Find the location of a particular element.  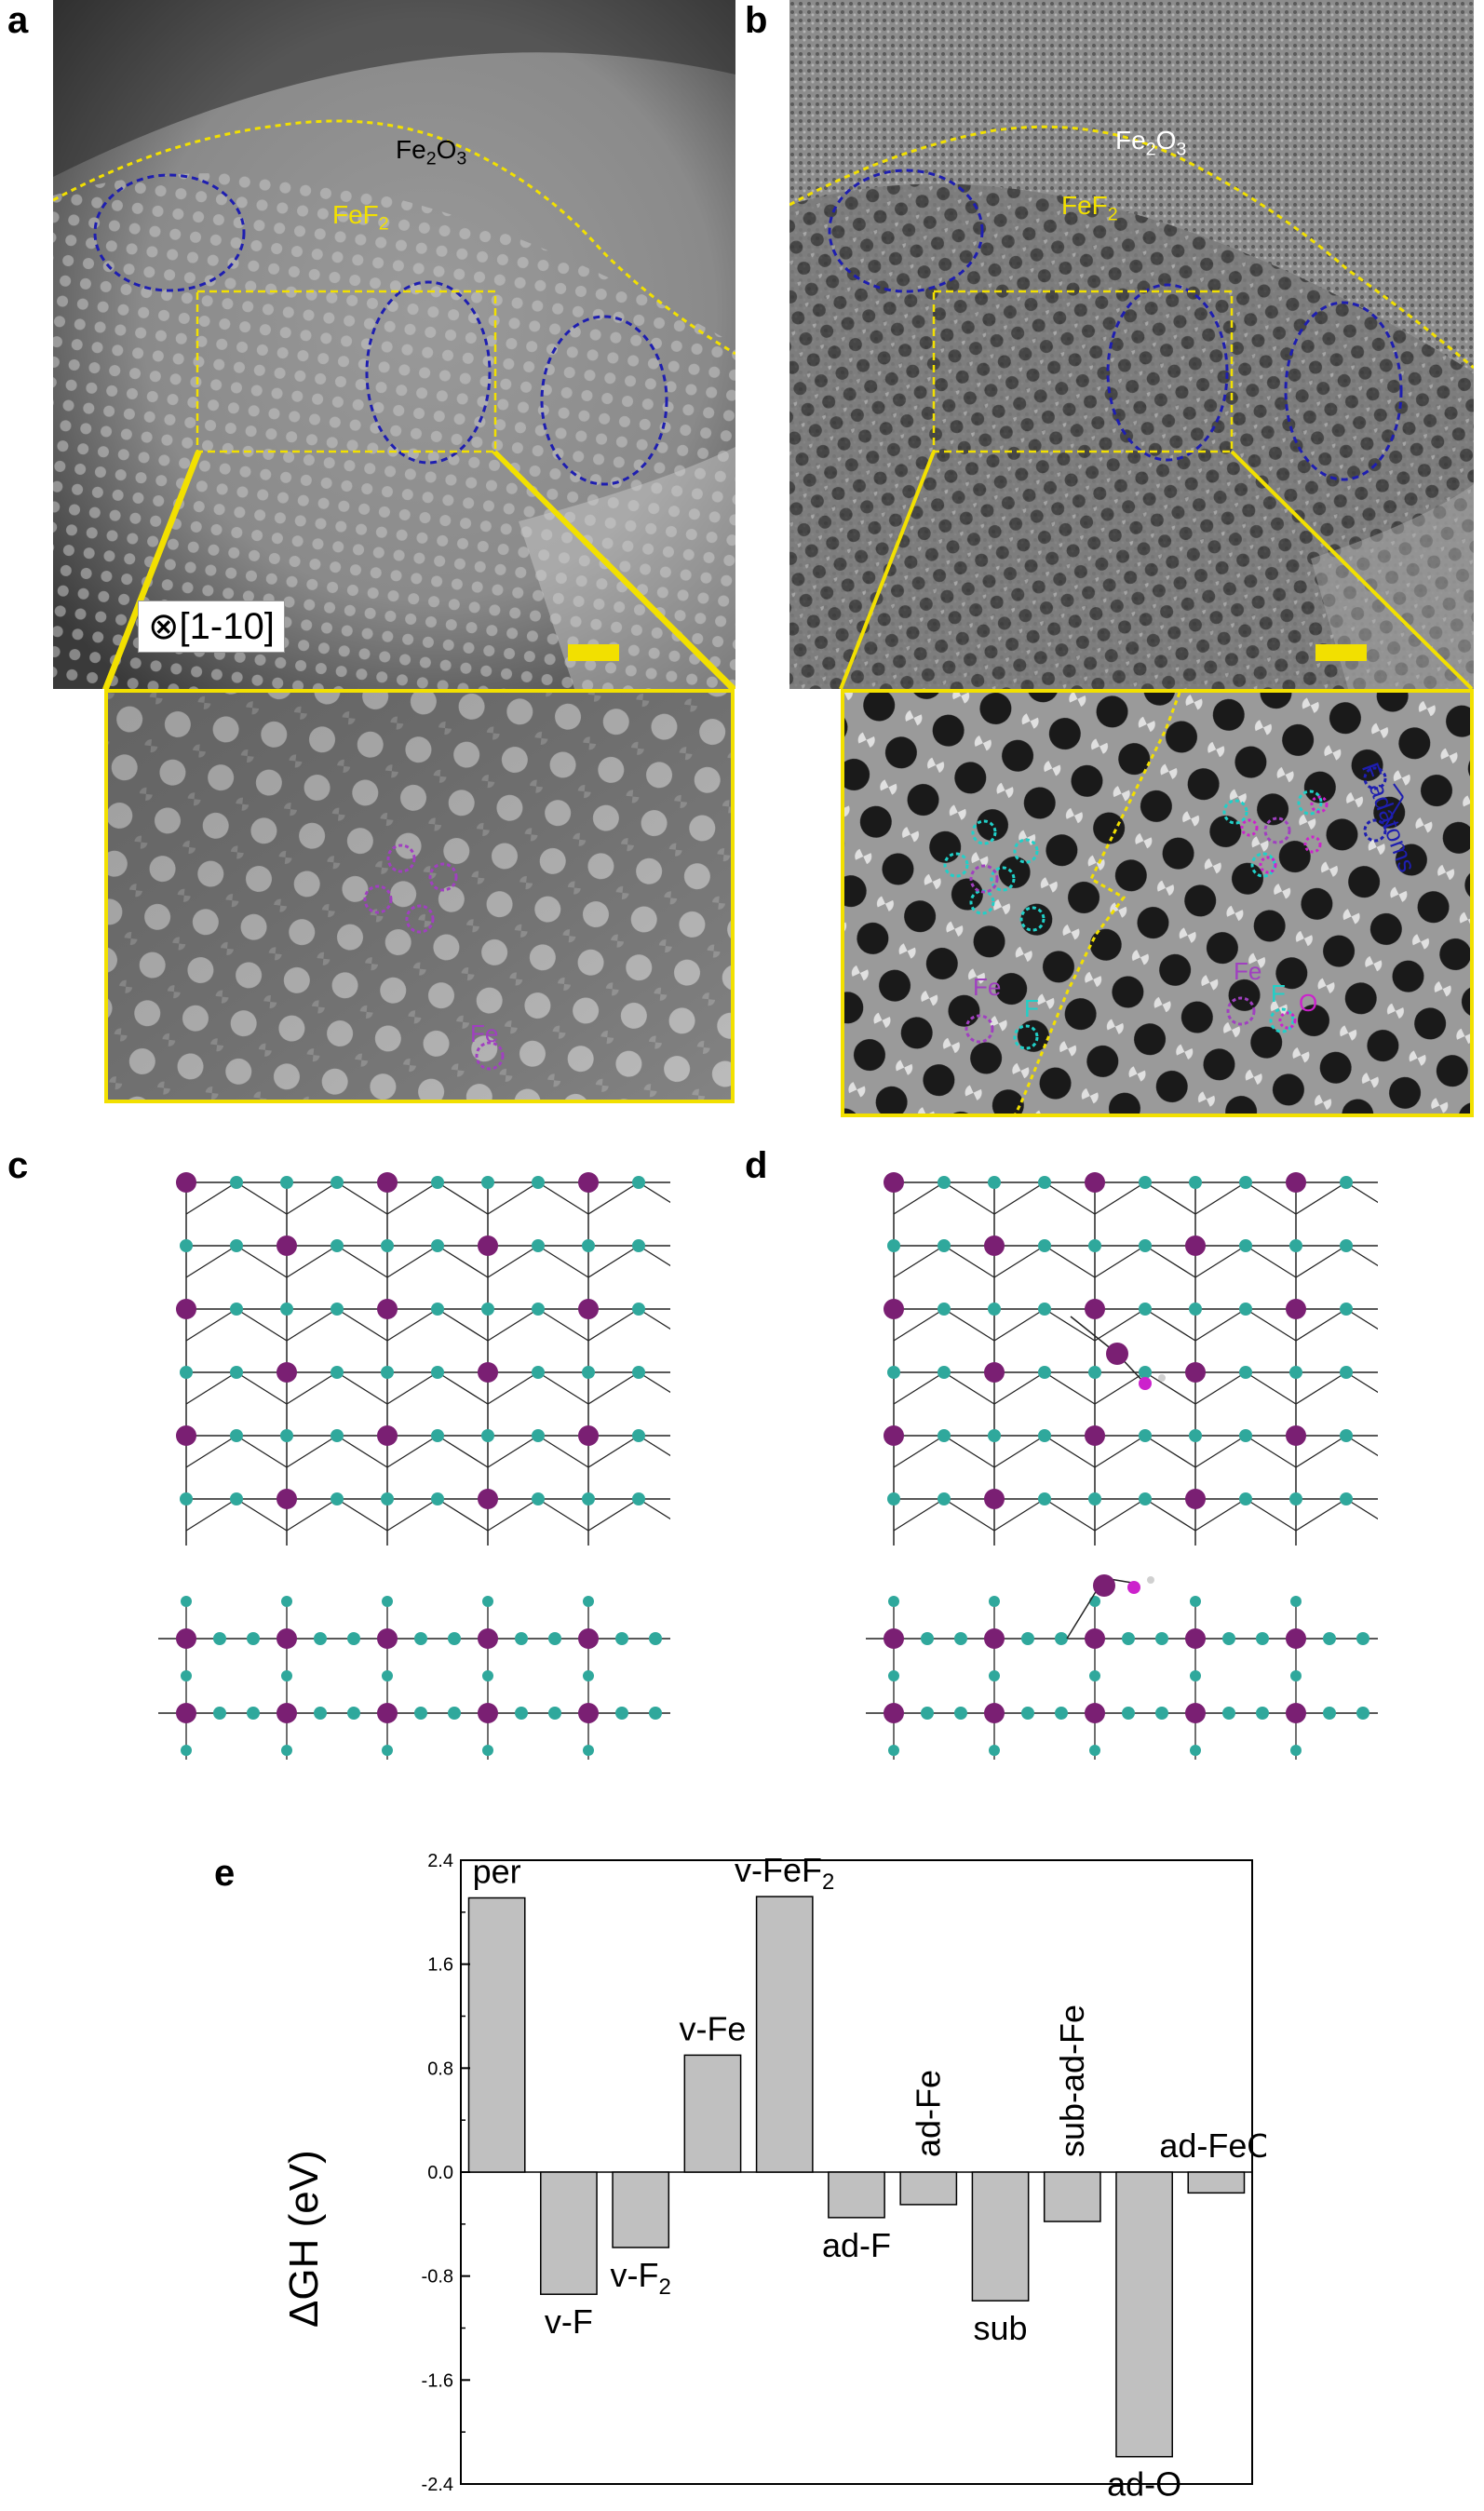

phase-label-fe2o3-b: Fe2O3 is located at coordinates (1151, 143).